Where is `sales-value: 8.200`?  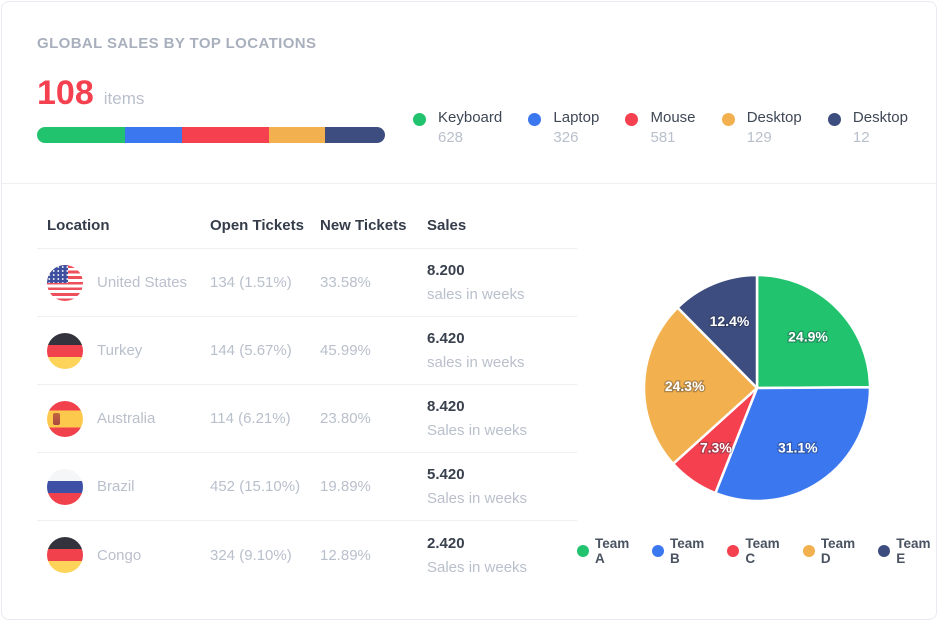 sales-value: 8.200 is located at coordinates (446, 270).